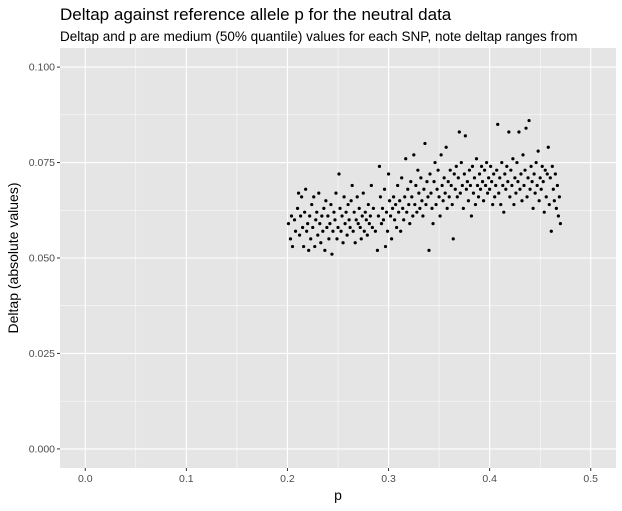 The width and height of the screenshot is (622, 511). Describe the element at coordinates (388, 479) in the screenshot. I see `x-tick-label: 0.3` at that location.